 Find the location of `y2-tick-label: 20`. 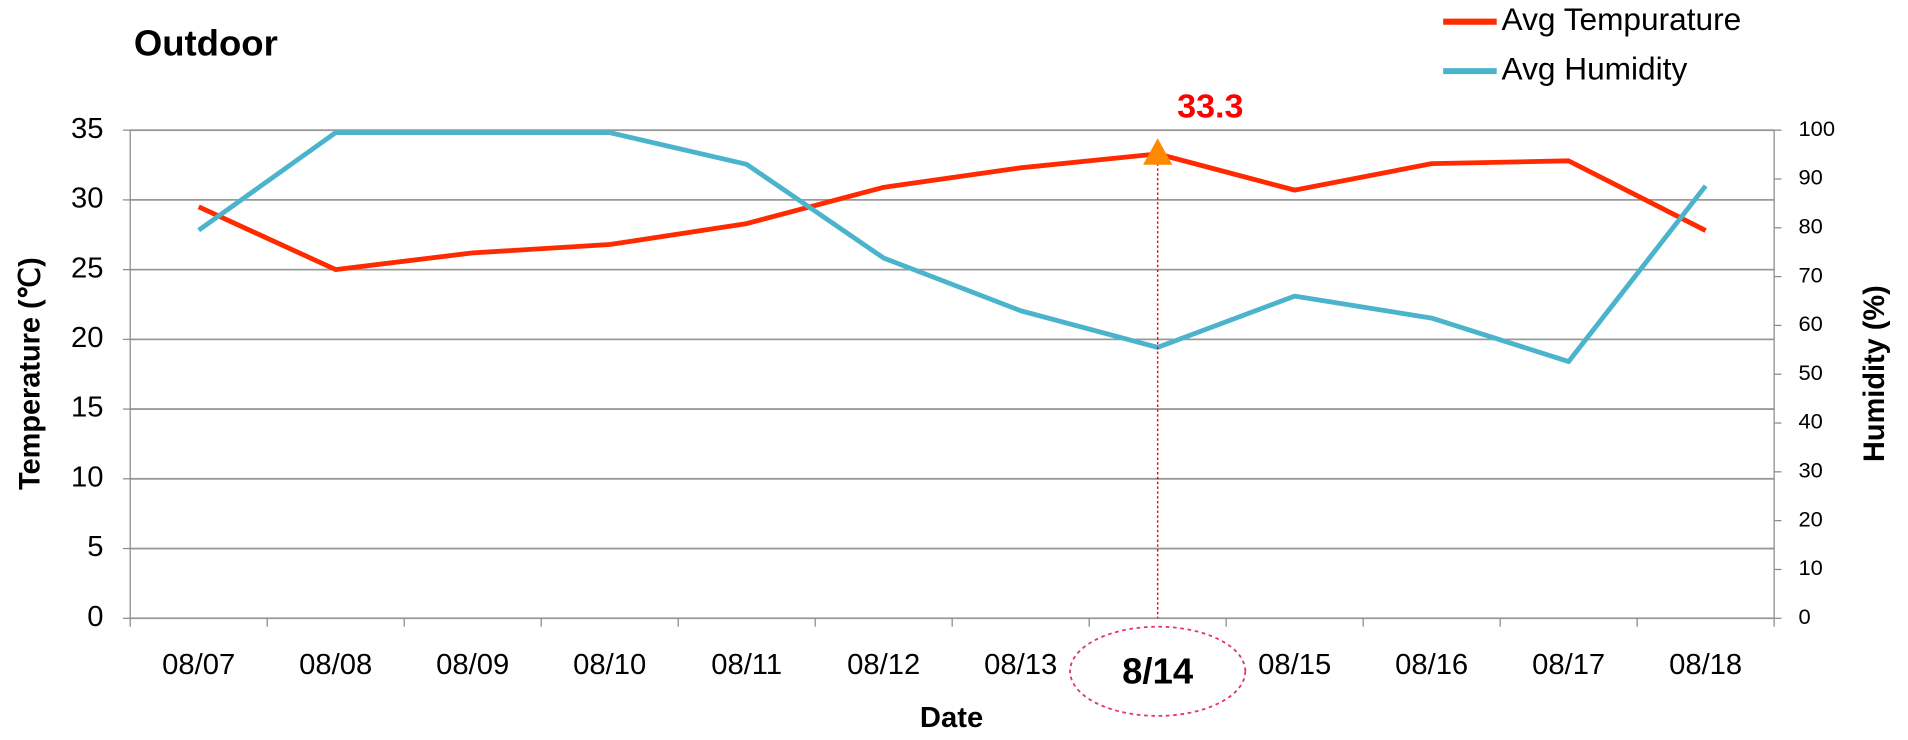

y2-tick-label: 20 is located at coordinates (1810, 518).